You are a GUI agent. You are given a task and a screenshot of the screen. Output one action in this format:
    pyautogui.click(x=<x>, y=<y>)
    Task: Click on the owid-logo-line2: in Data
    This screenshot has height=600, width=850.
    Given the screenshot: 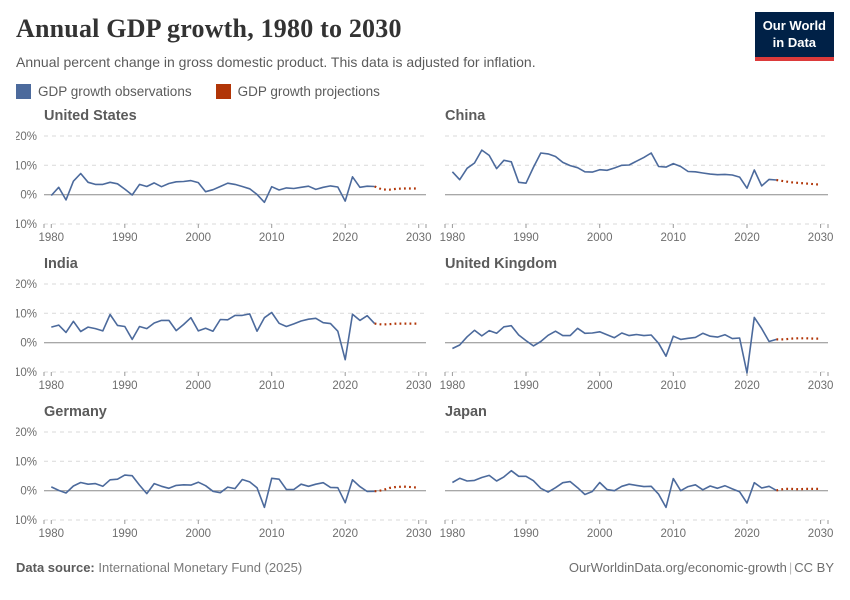 What is the action you would take?
    pyautogui.click(x=794, y=42)
    